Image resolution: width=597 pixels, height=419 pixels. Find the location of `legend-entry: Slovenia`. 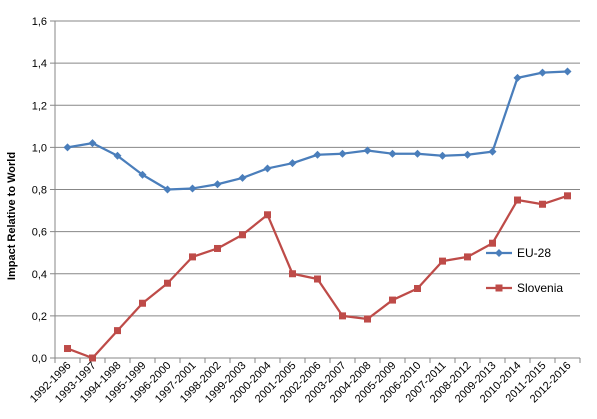

legend-entry: Slovenia is located at coordinates (524, 288).